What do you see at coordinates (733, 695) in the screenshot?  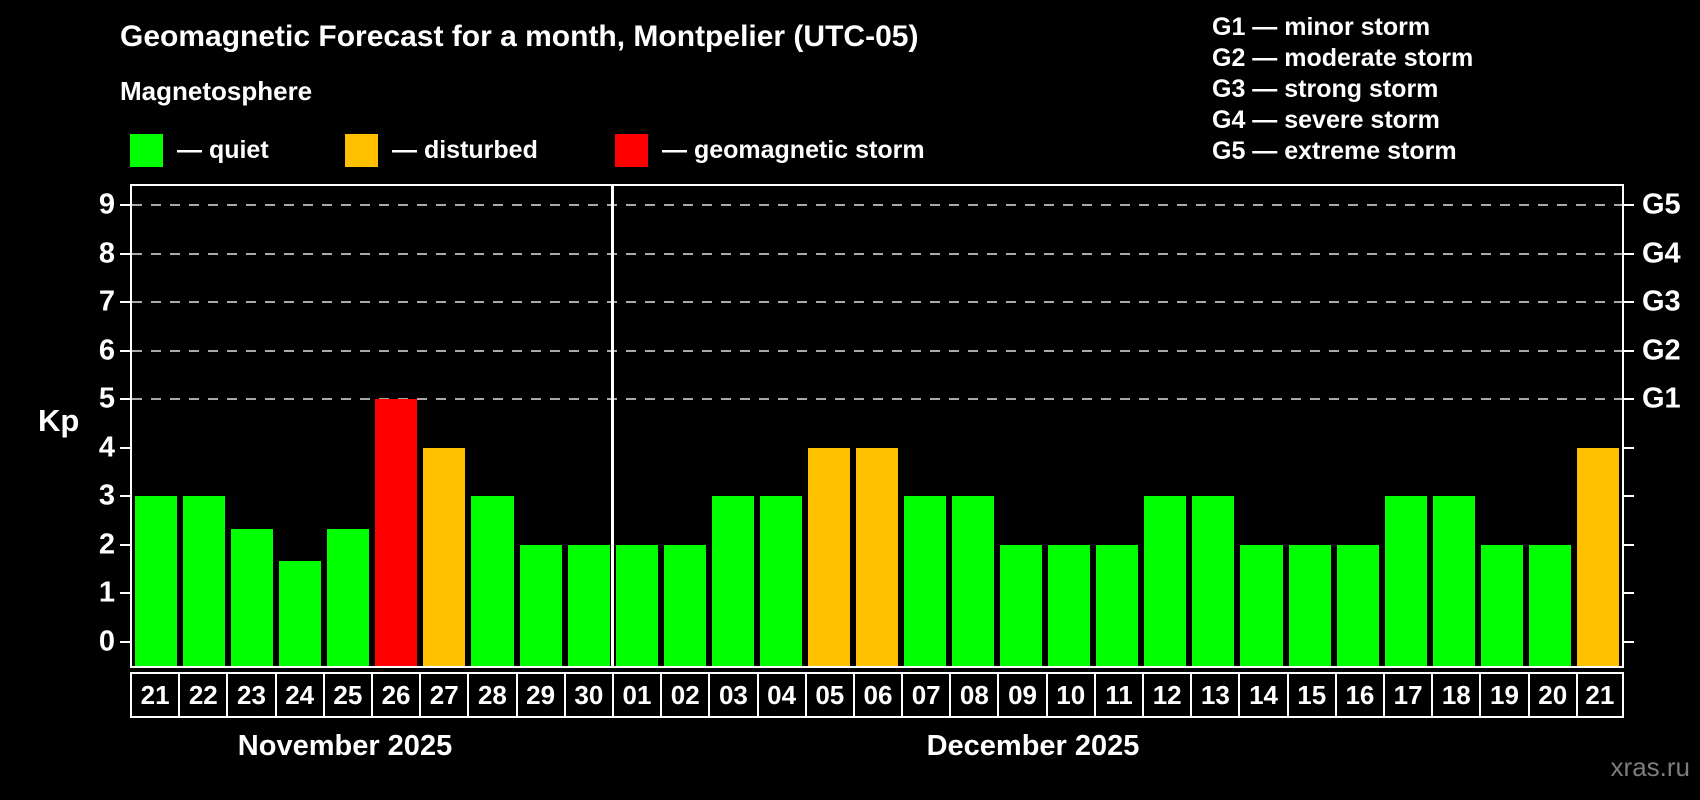 I see `date-cell: 03` at bounding box center [733, 695].